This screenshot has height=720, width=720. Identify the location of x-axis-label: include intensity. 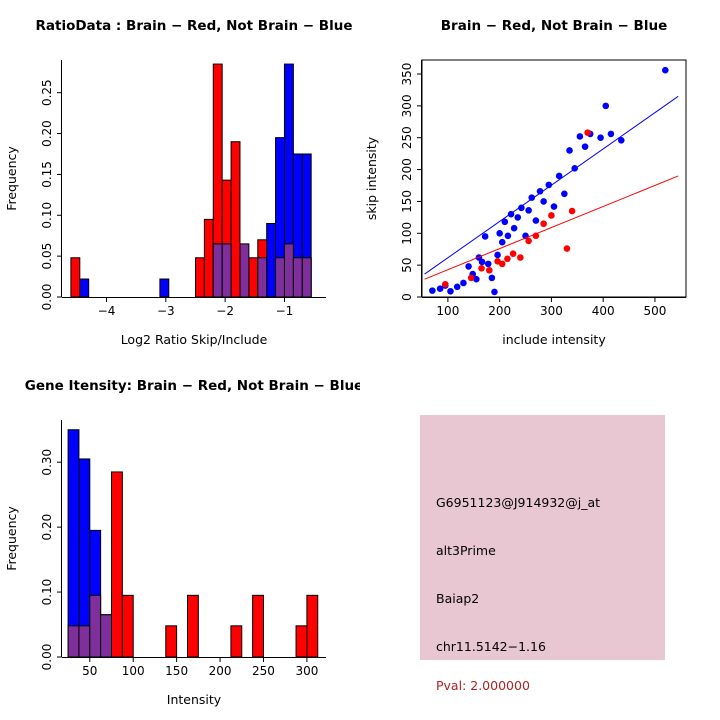
(554, 339).